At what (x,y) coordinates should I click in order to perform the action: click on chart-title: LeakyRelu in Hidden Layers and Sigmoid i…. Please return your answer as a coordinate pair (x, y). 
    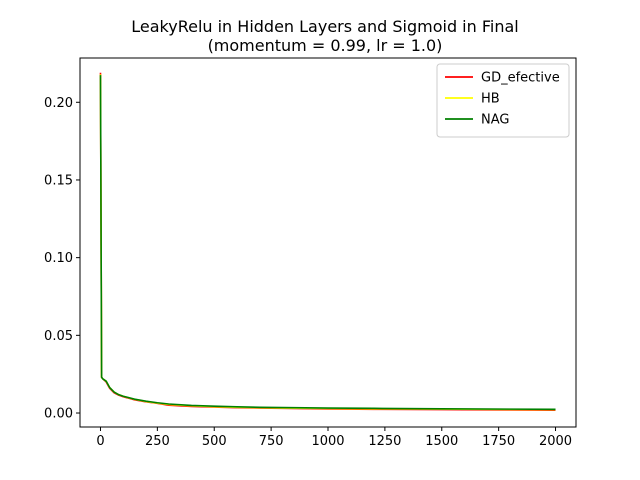
    Looking at the image, I should click on (324, 26).